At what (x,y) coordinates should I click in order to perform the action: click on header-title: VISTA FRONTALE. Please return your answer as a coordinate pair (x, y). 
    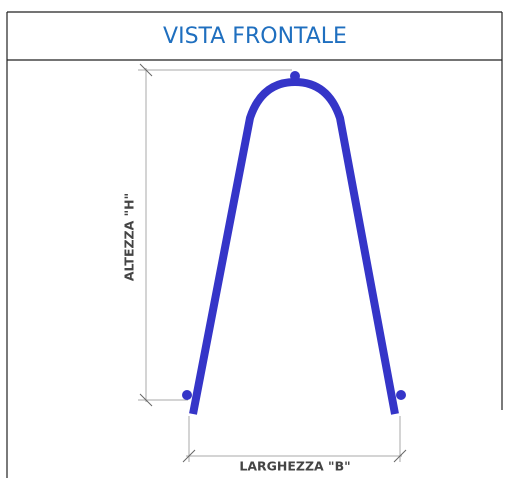
    Looking at the image, I should click on (255, 36).